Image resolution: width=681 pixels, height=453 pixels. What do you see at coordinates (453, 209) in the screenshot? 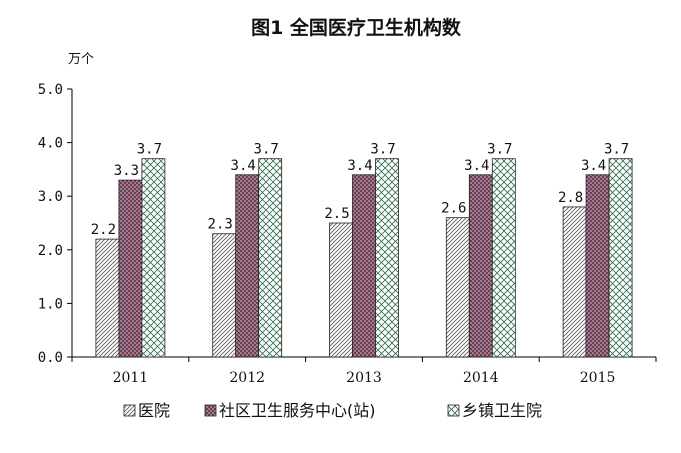
I see `data-label: 2.6` at bounding box center [453, 209].